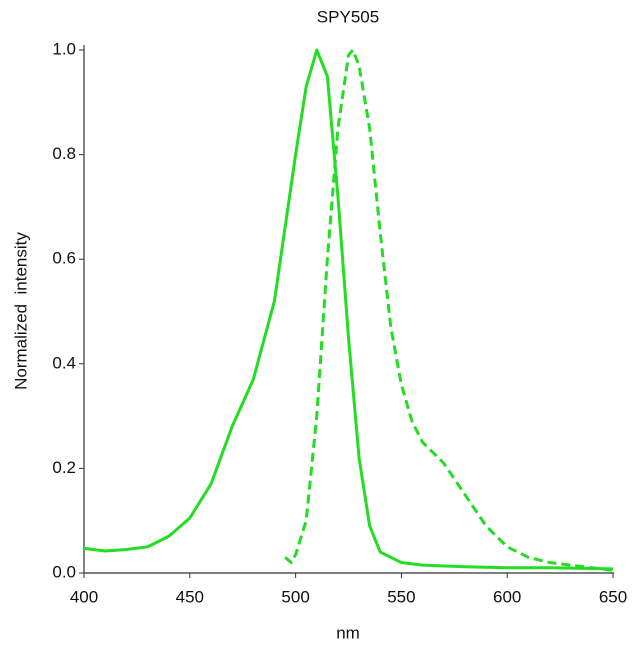 Image resolution: width=634 pixels, height=650 pixels. Describe the element at coordinates (190, 596) in the screenshot. I see `x-tick-label: 450` at that location.